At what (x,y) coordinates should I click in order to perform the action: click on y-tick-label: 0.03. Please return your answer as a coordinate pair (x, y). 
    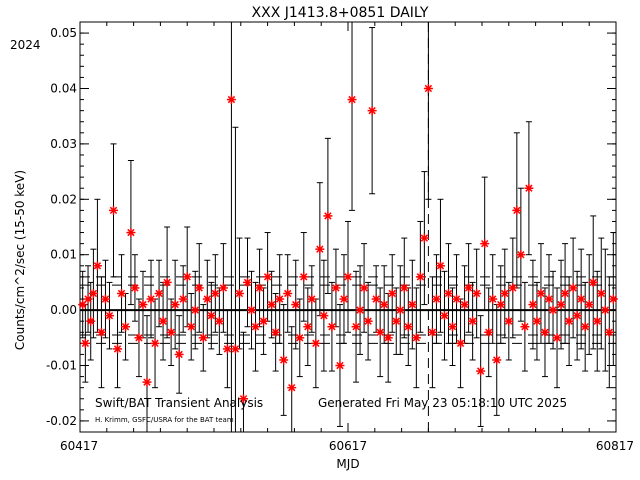
    Looking at the image, I should click on (63, 144).